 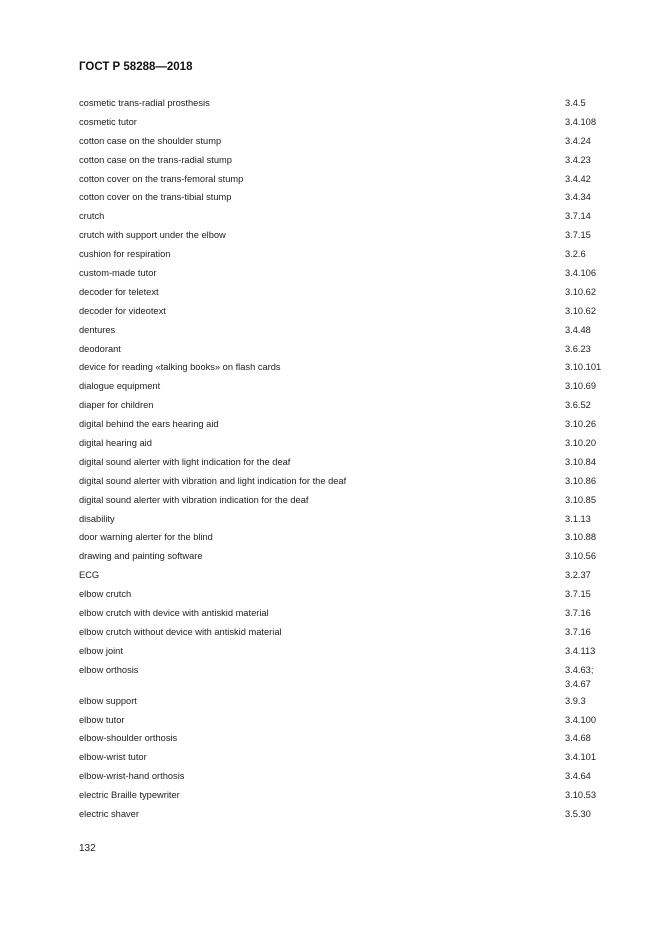 What do you see at coordinates (92, 216) in the screenshot?
I see `entry-term: crutch` at bounding box center [92, 216].